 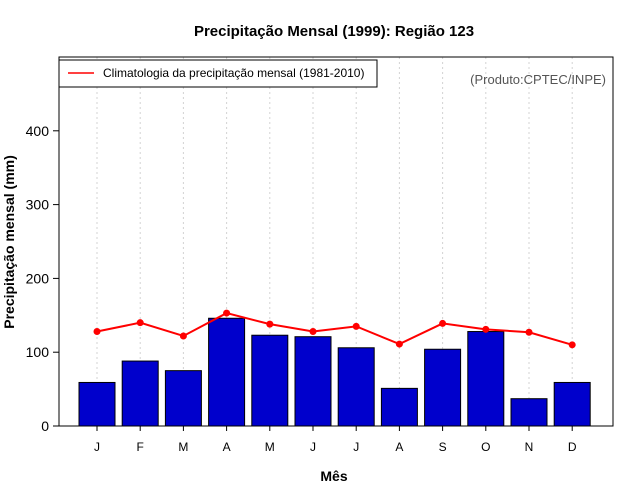 I want to click on x-tick-label-8: S, so click(x=443, y=447).